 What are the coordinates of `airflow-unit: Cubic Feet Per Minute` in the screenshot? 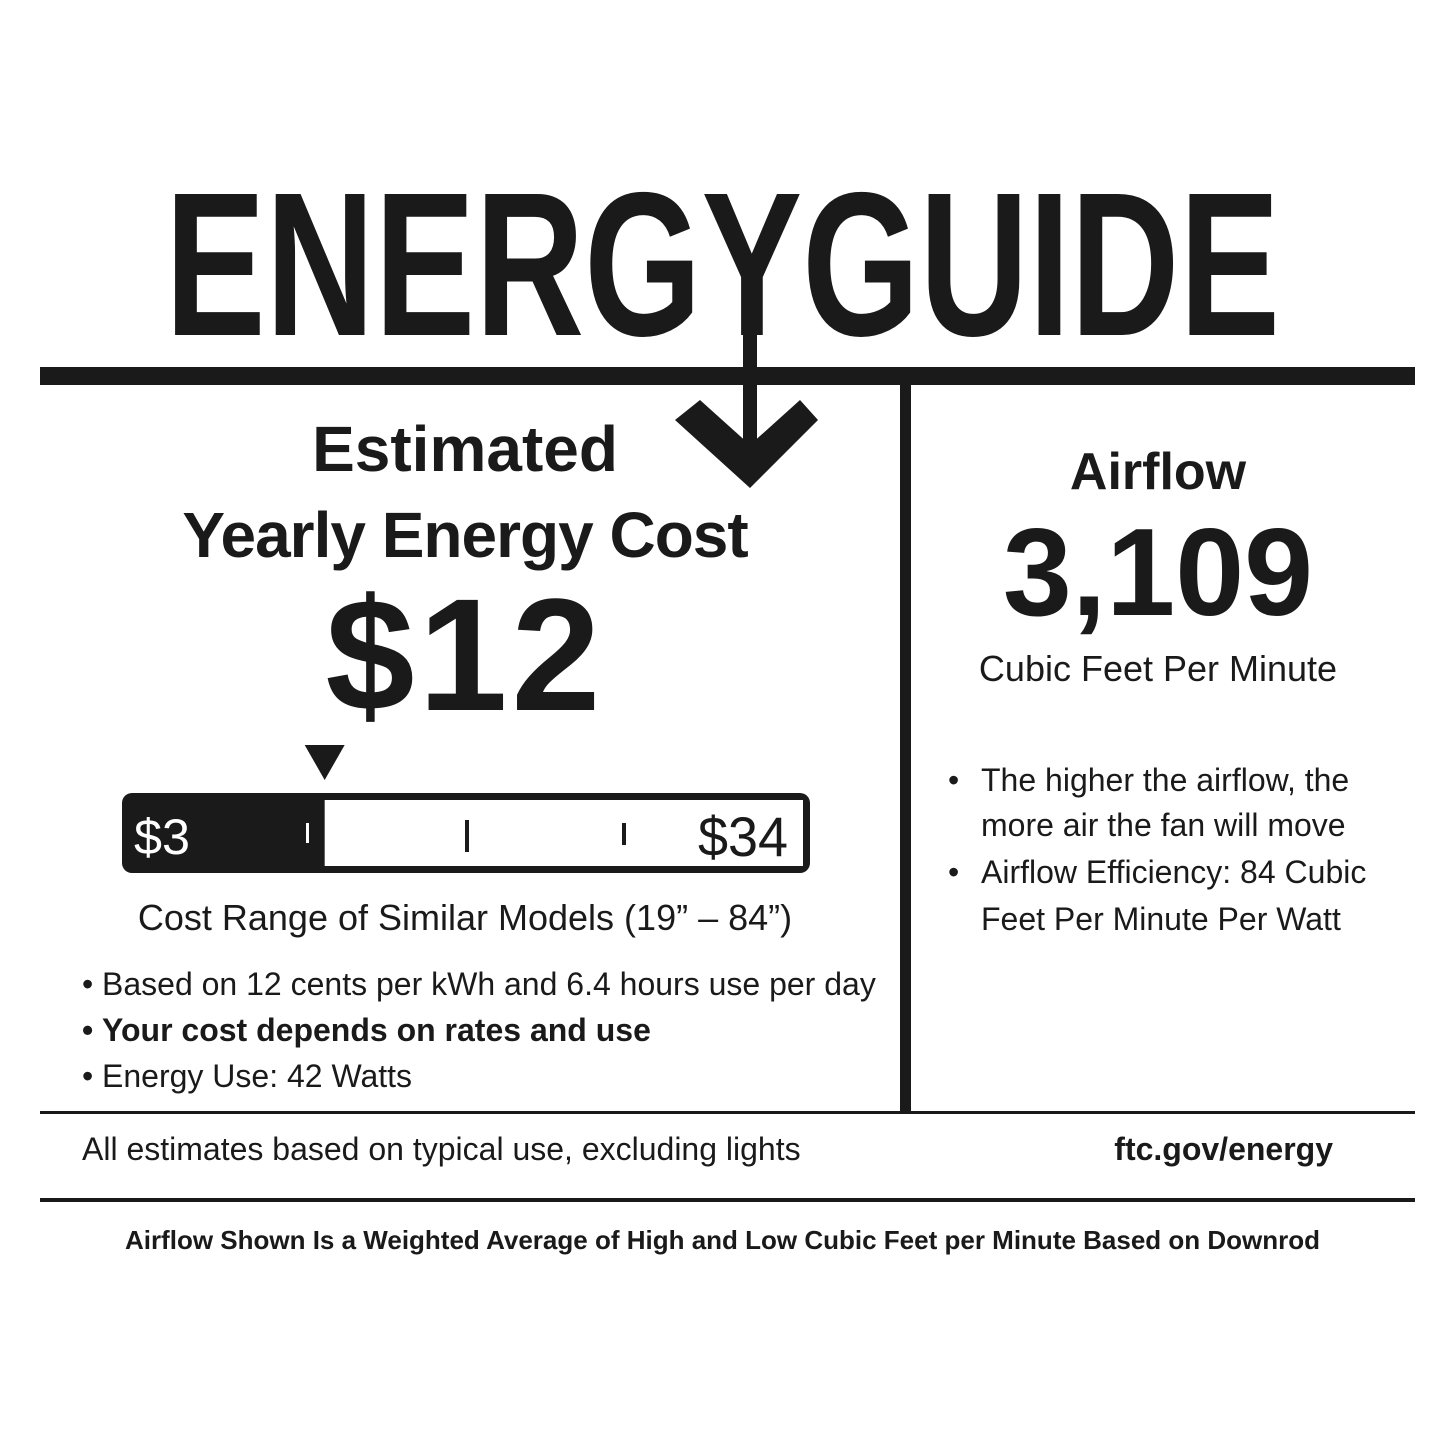 It's located at (1158, 668).